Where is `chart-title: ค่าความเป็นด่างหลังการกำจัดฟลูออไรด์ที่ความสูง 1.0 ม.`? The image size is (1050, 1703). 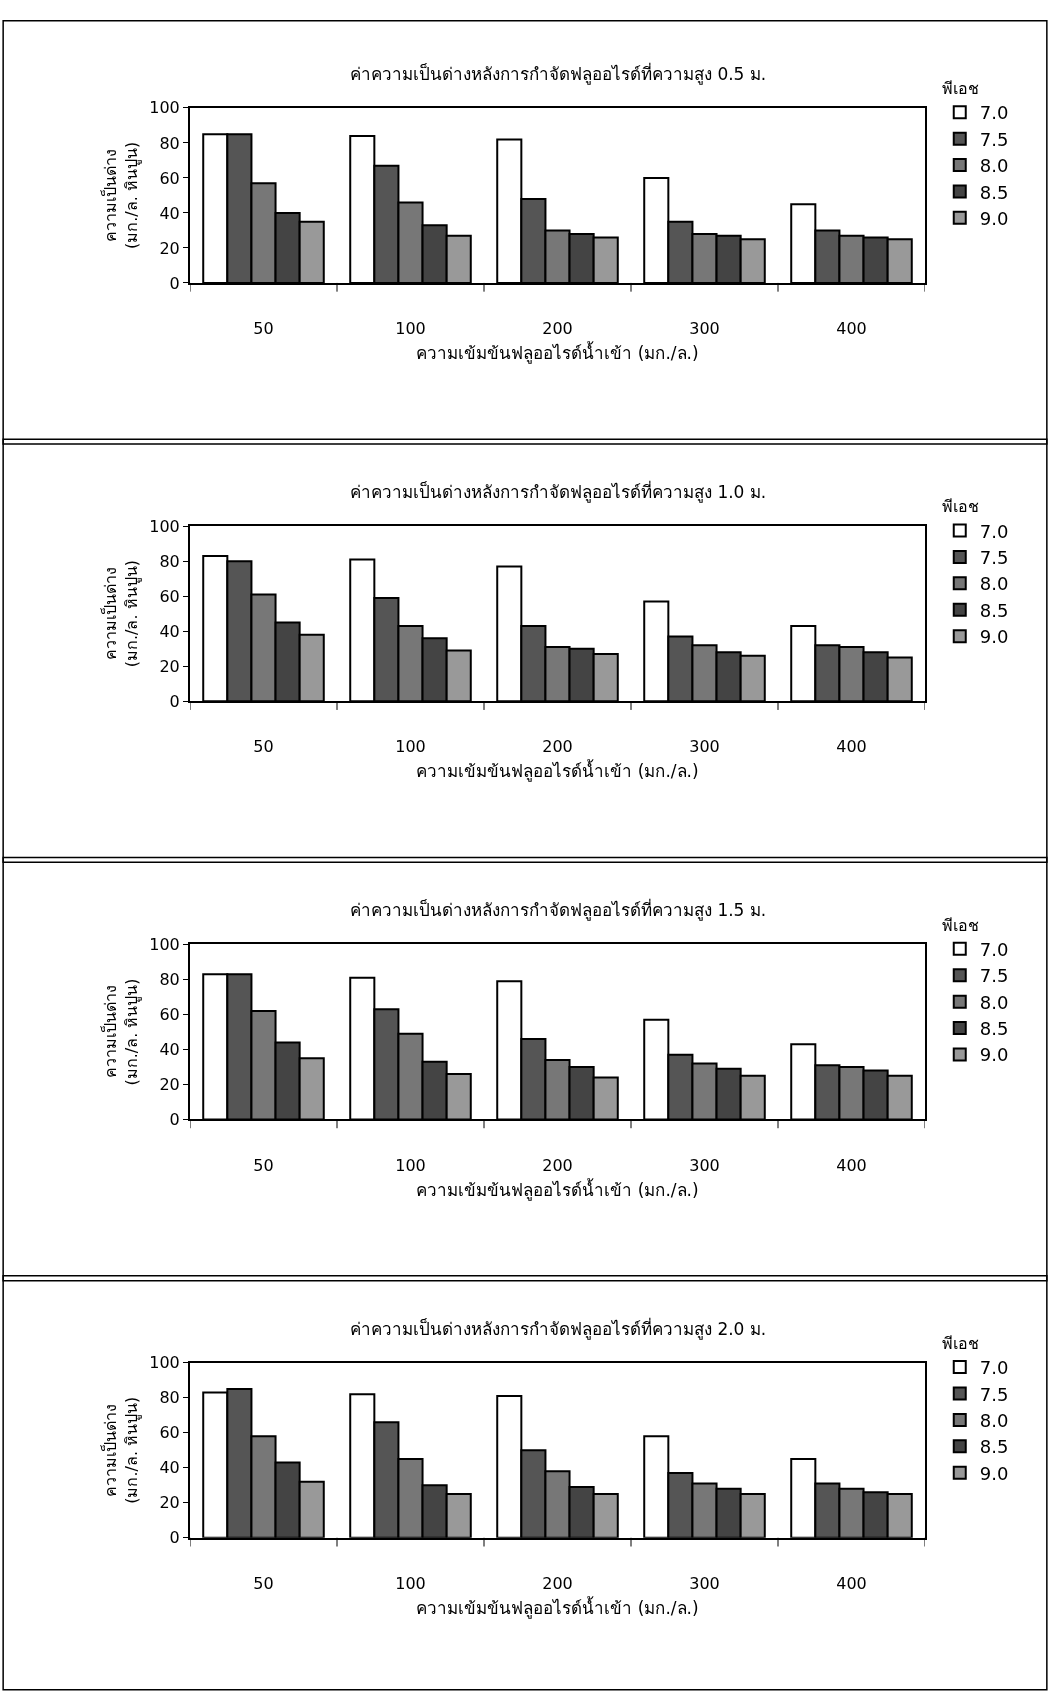
chart-title: ค่าความเป็นด่างหลังการกำจัดฟลูออไรด์ที่ความสูง 1.0 ม. is located at coordinates (558, 491).